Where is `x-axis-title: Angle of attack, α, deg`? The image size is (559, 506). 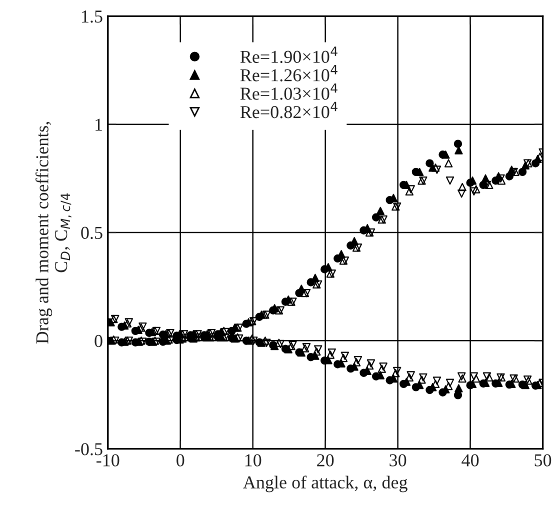 x-axis-title: Angle of attack, α, deg is located at coordinates (325, 484).